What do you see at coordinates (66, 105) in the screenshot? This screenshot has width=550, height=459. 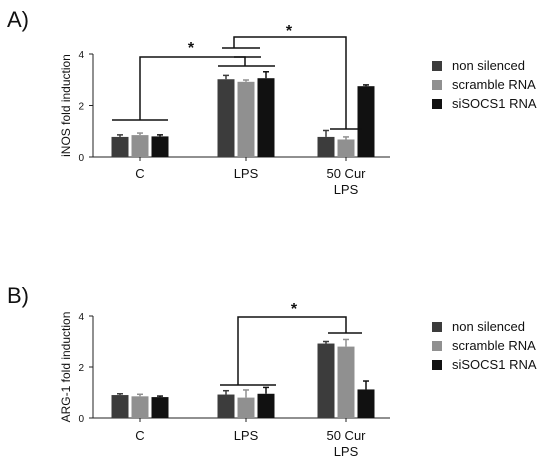 I see `y-axis-title: iNOS fold induction` at bounding box center [66, 105].